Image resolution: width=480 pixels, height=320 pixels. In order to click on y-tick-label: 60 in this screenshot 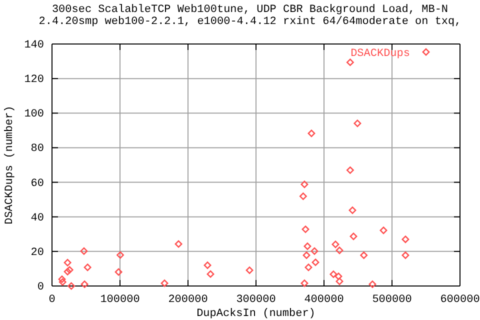, I will do `click(37, 184)`.